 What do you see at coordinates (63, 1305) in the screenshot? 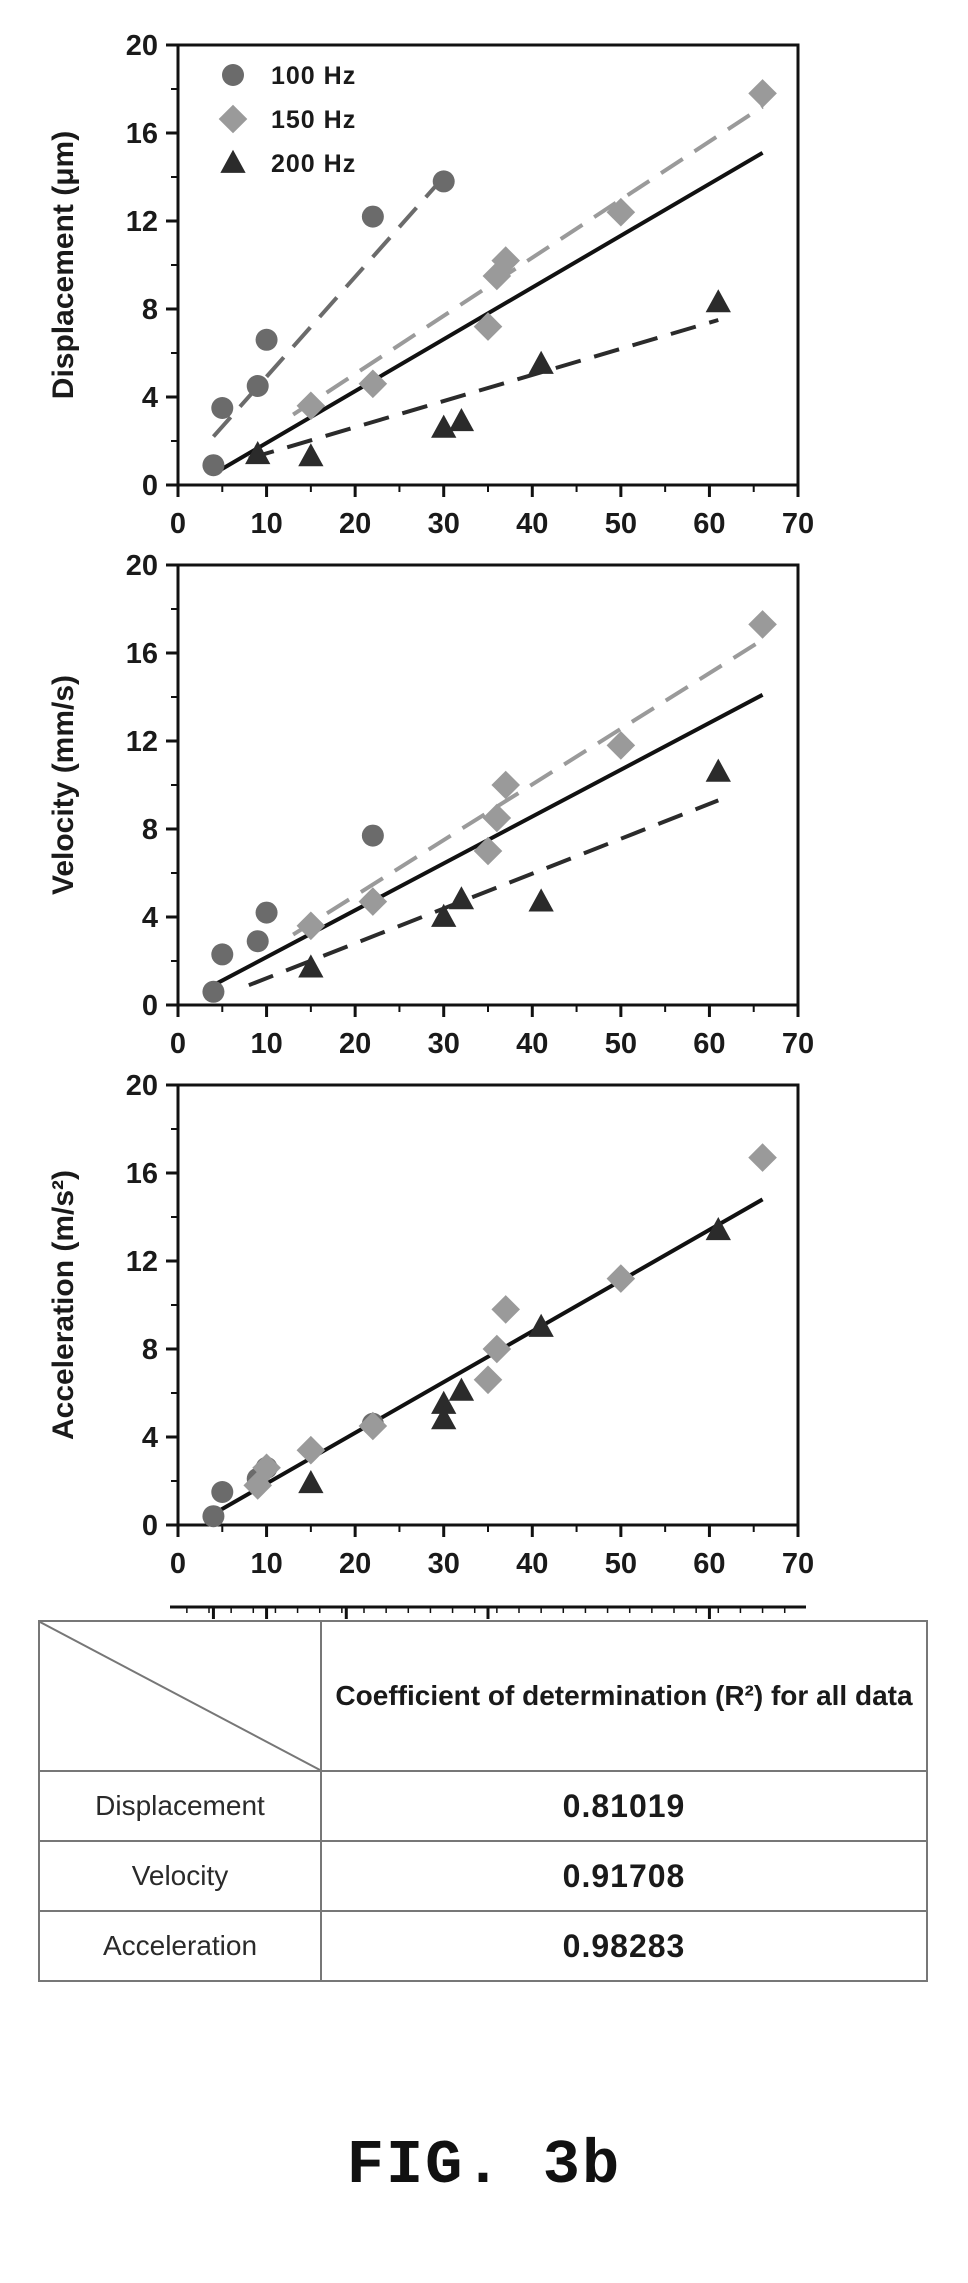
I see `y-axis-label: Acceleration (m/s²)` at bounding box center [63, 1305].